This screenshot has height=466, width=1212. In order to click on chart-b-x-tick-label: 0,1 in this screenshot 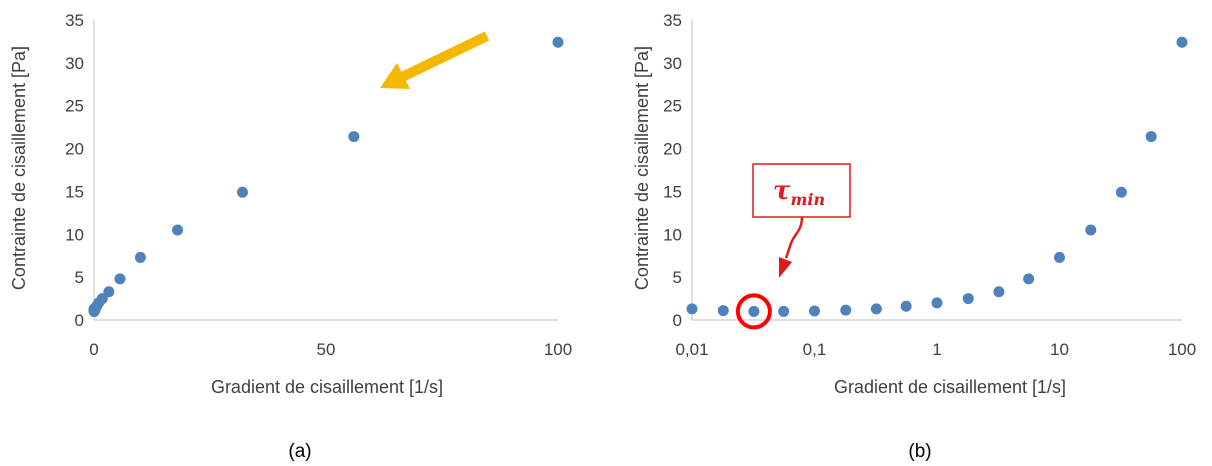, I will do `click(815, 349)`.